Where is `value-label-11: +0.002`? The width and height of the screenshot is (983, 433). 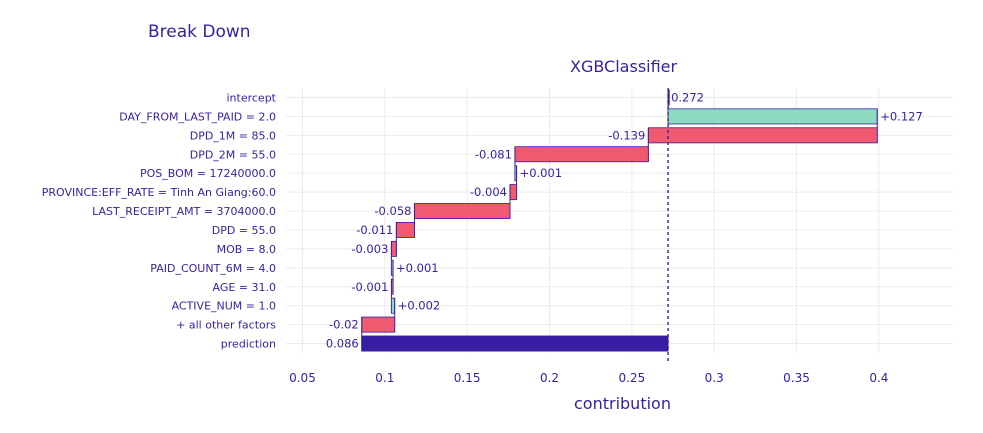
value-label-11: +0.002 is located at coordinates (419, 306).